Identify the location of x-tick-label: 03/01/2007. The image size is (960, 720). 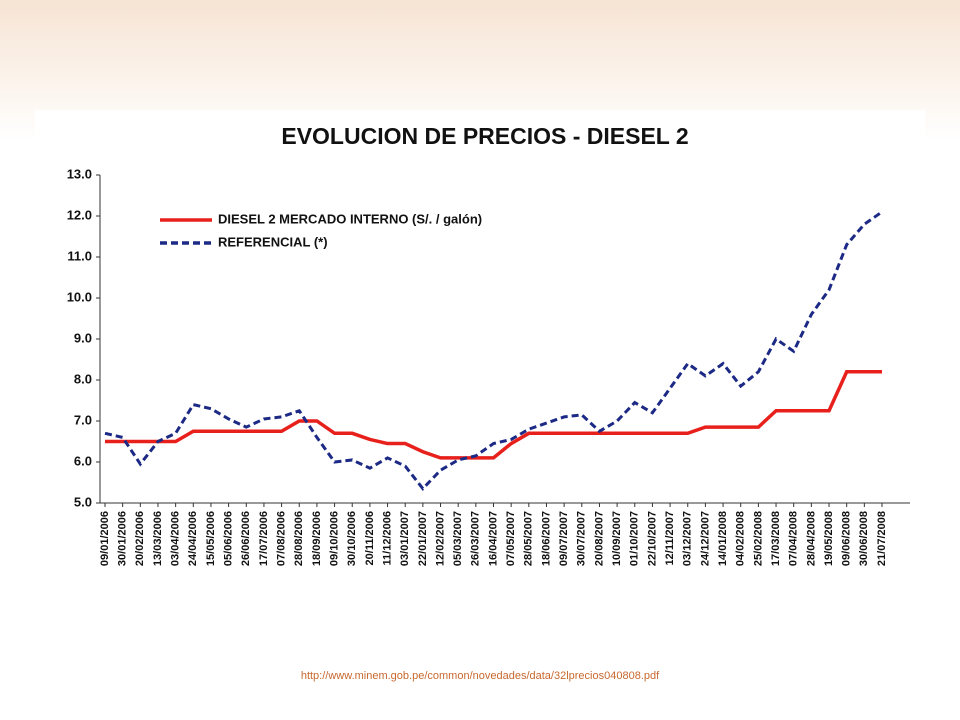
(405, 538).